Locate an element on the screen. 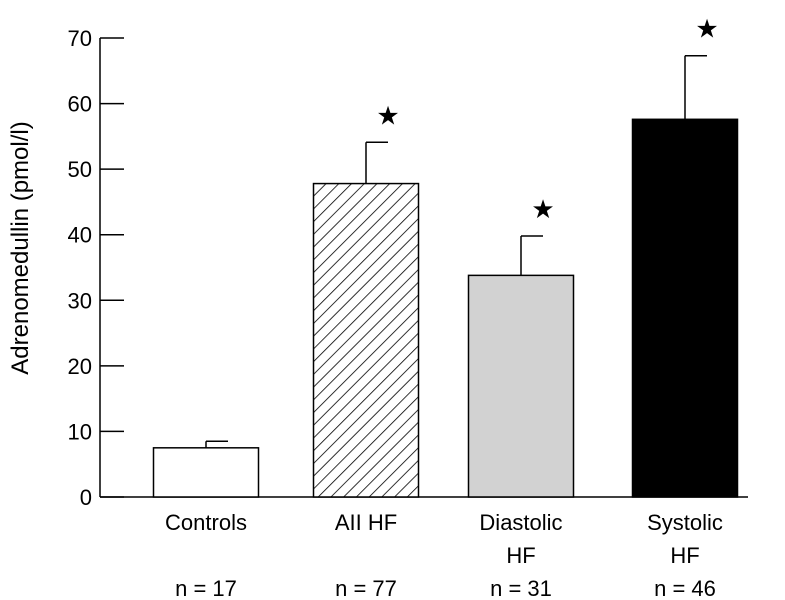 This screenshot has width=785, height=600. category-label: Controls is located at coordinates (206, 522).